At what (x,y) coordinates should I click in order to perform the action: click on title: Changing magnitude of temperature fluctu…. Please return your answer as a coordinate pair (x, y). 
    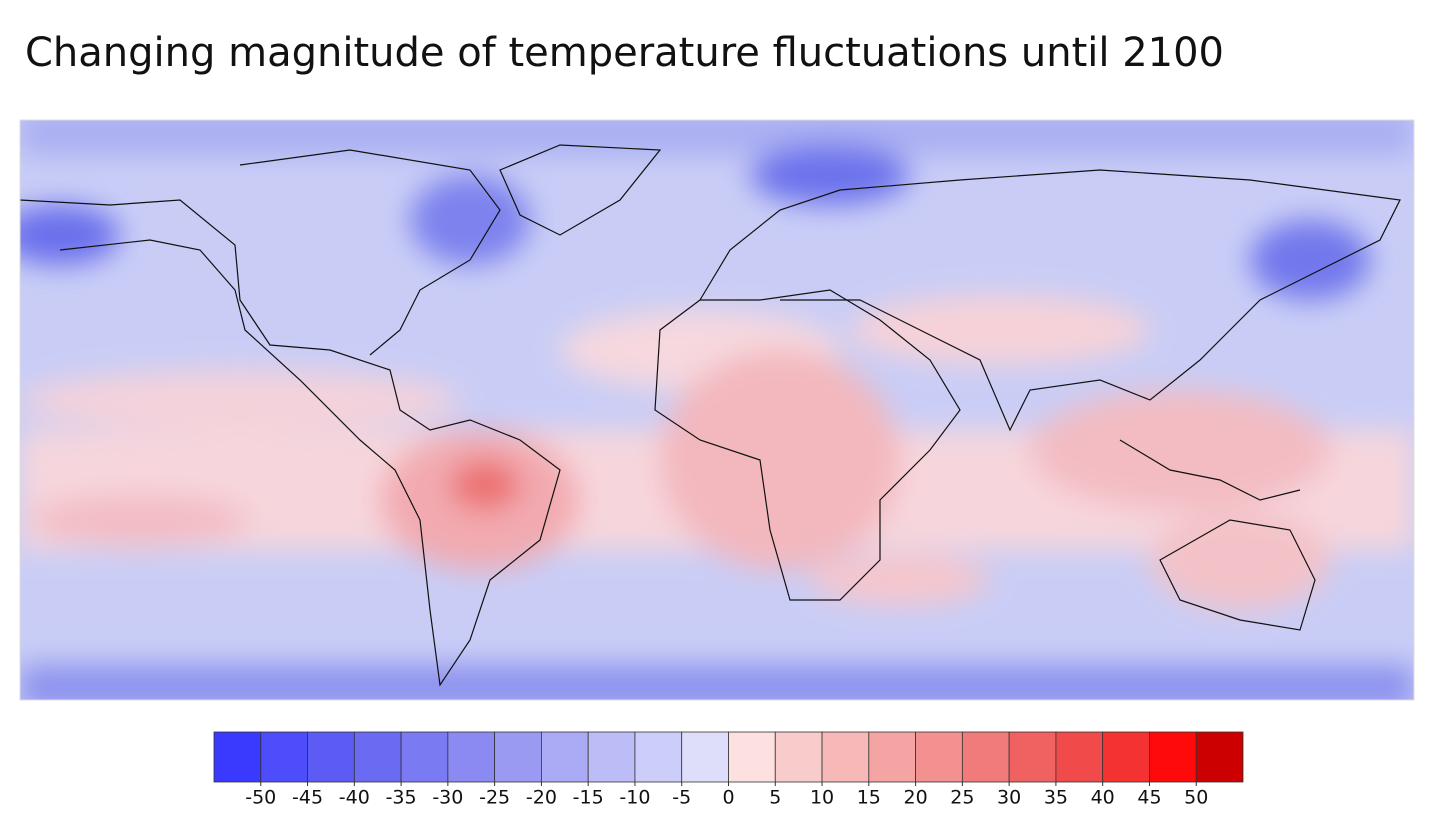
    Looking at the image, I should click on (624, 53).